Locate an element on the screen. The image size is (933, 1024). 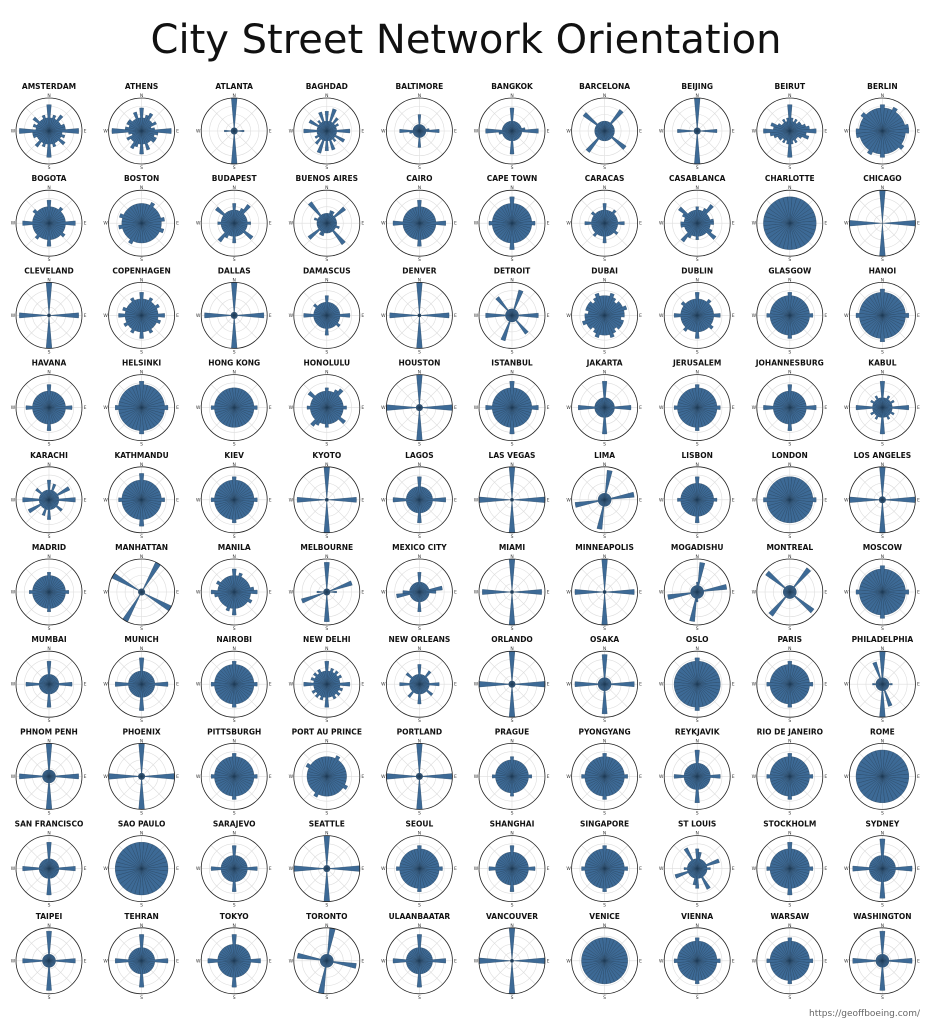
city-name: CASABLANCA is located at coordinates (697, 178).